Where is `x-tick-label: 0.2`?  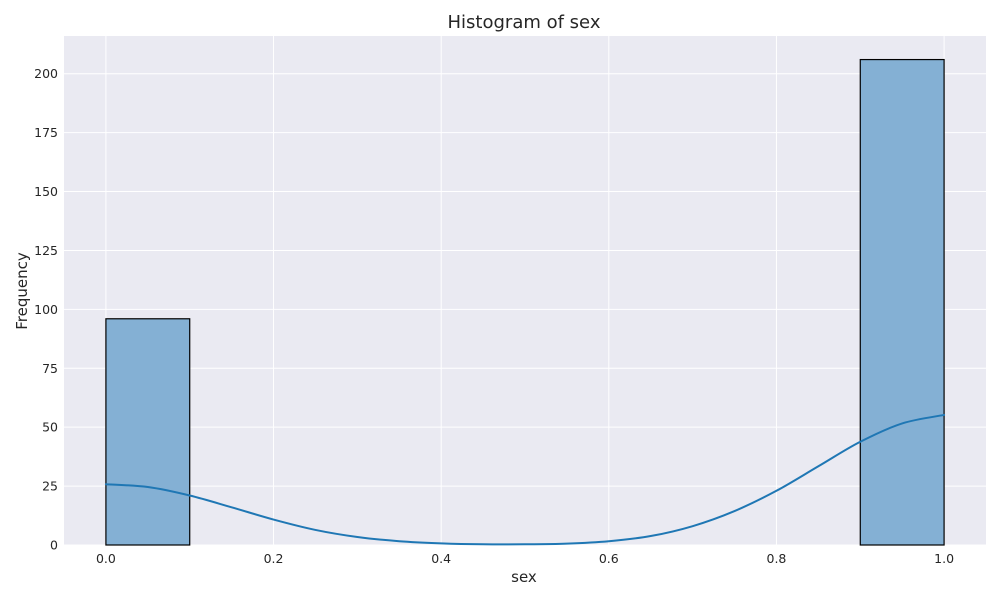
x-tick-label: 0.2 is located at coordinates (274, 558).